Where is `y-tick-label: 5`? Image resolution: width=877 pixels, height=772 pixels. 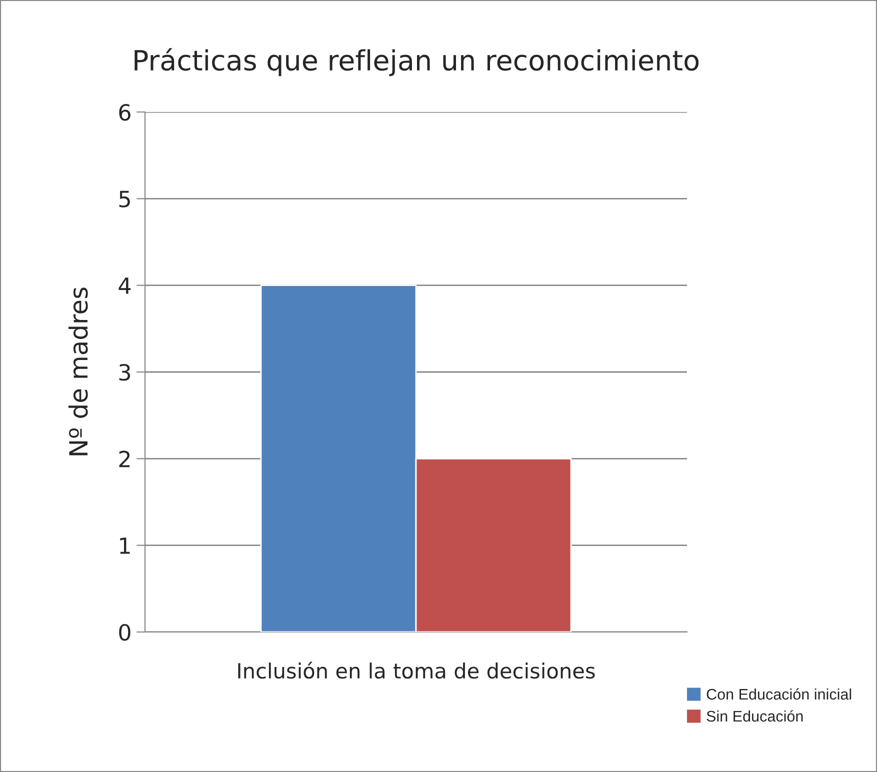
y-tick-label: 5 is located at coordinates (124, 199).